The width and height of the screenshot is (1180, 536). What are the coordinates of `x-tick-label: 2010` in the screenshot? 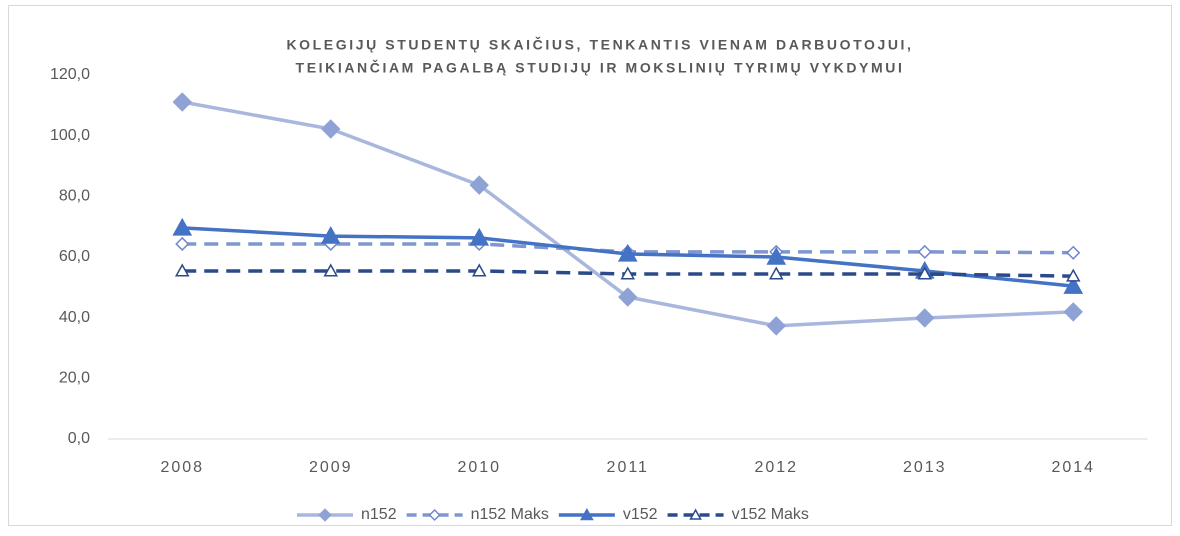 It's located at (479, 467).